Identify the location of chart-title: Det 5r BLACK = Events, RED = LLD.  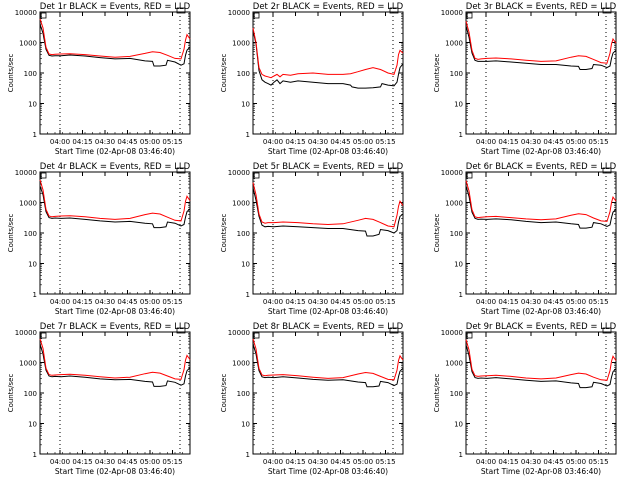
(328, 167).